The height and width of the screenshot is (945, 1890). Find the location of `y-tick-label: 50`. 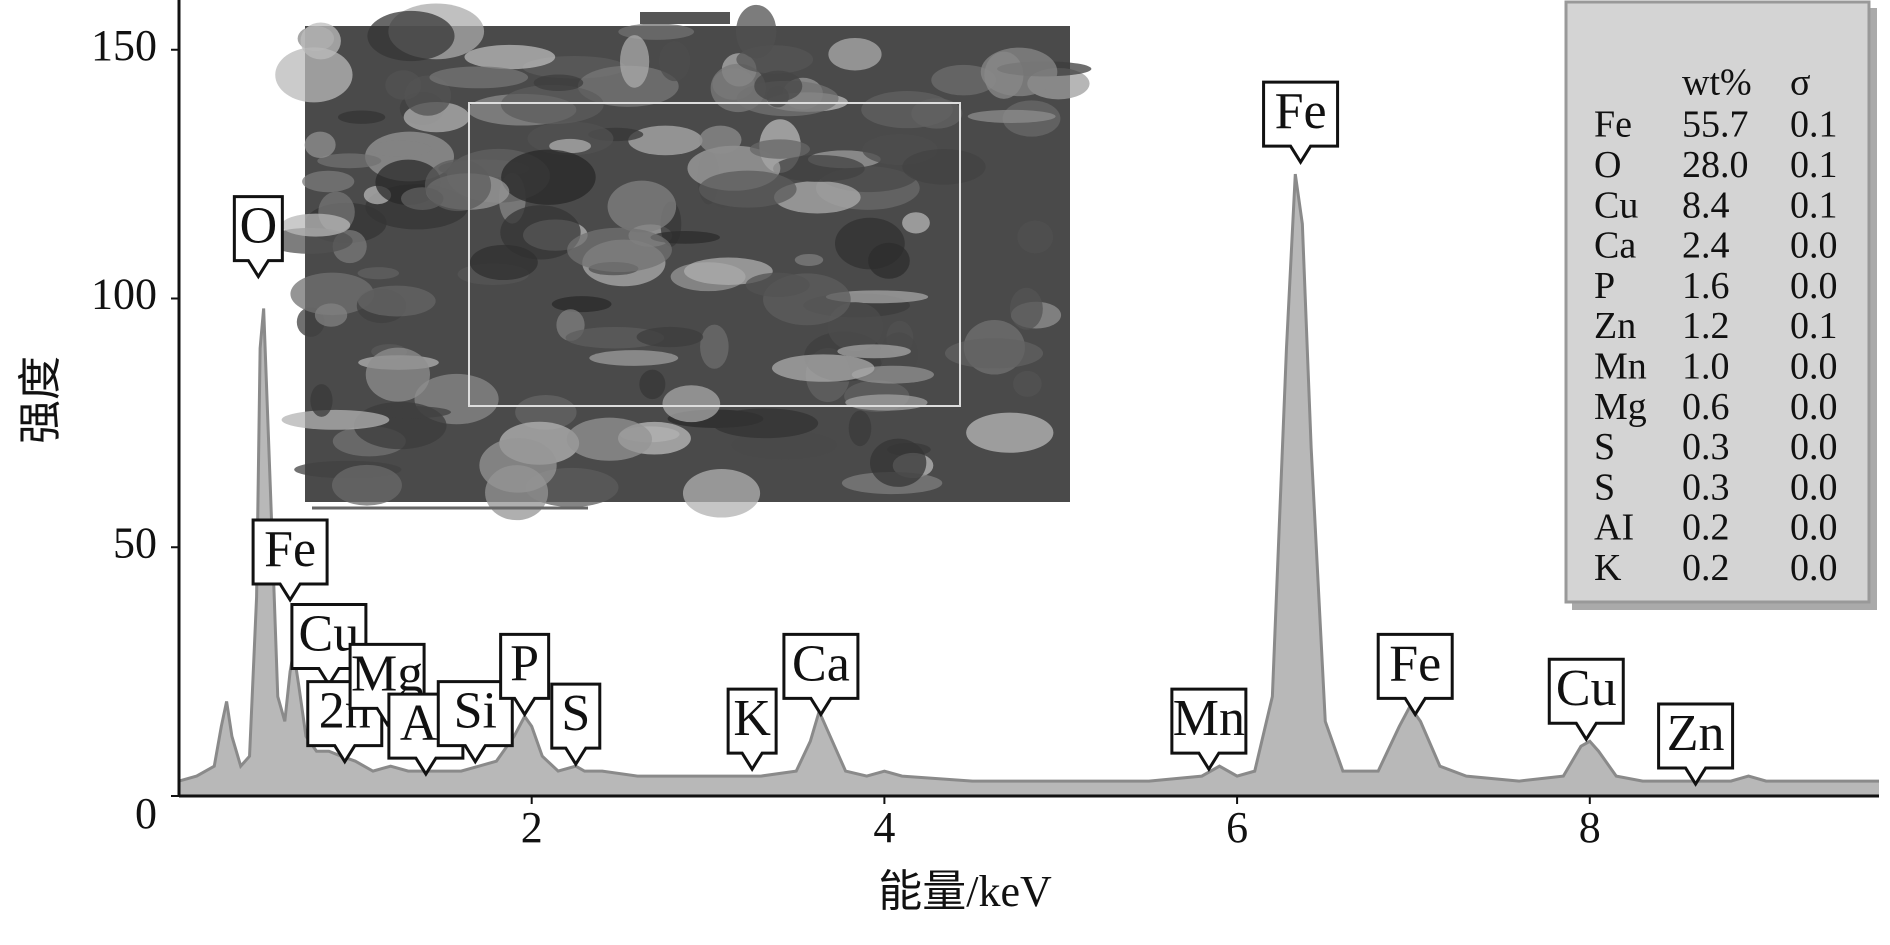

y-tick-label: 50 is located at coordinates (135, 542).